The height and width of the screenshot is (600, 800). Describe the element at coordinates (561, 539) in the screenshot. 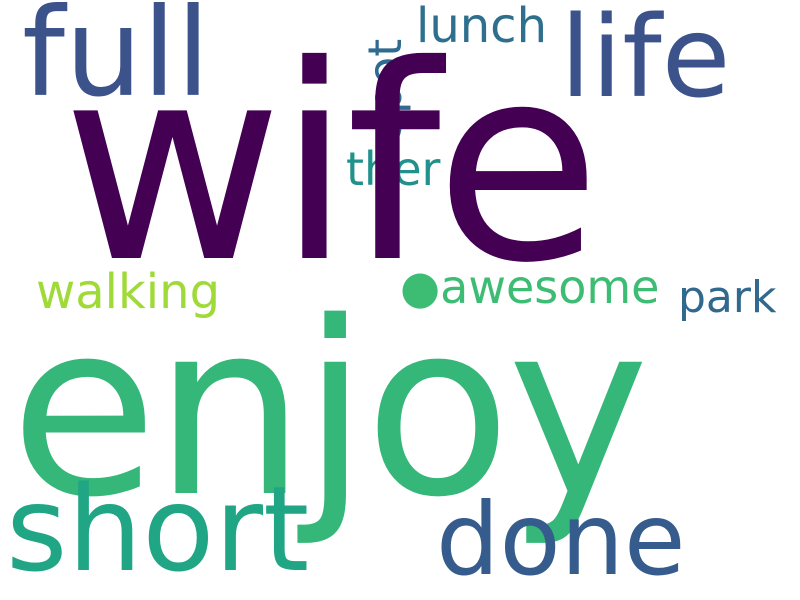

I see `word-done: done` at that location.